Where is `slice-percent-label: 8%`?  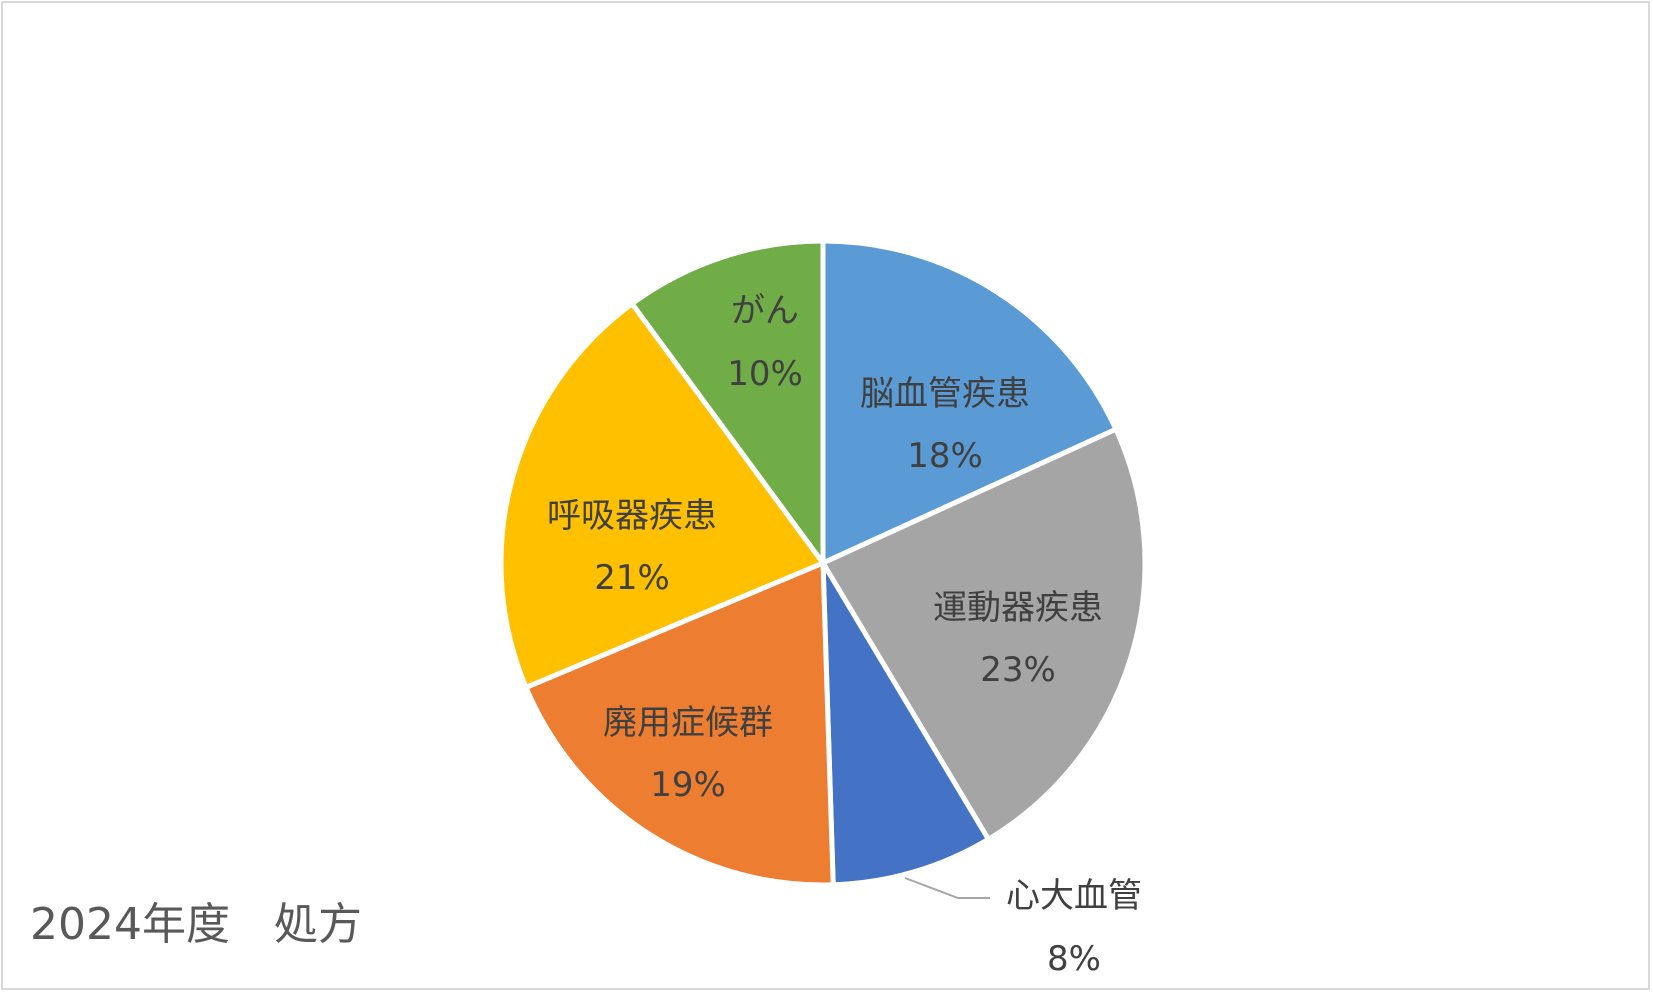
slice-percent-label: 8% is located at coordinates (1074, 959).